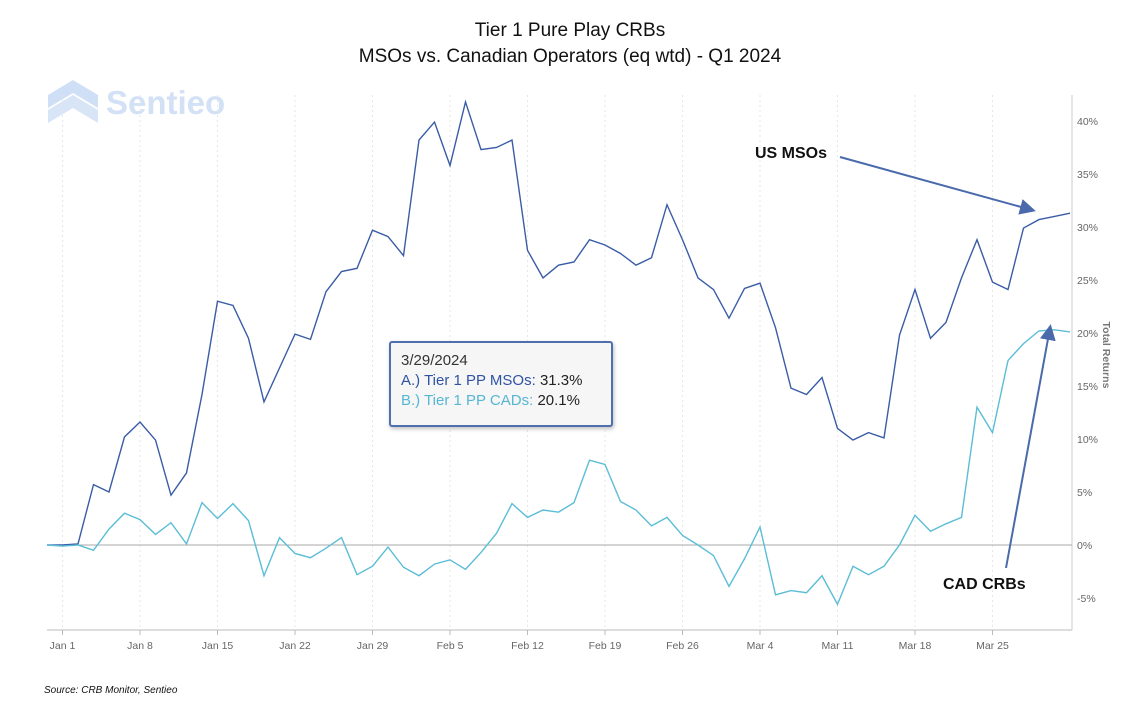 Image resolution: width=1140 pixels, height=719 pixels. I want to click on x-tick-label: Mar 11, so click(838, 646).